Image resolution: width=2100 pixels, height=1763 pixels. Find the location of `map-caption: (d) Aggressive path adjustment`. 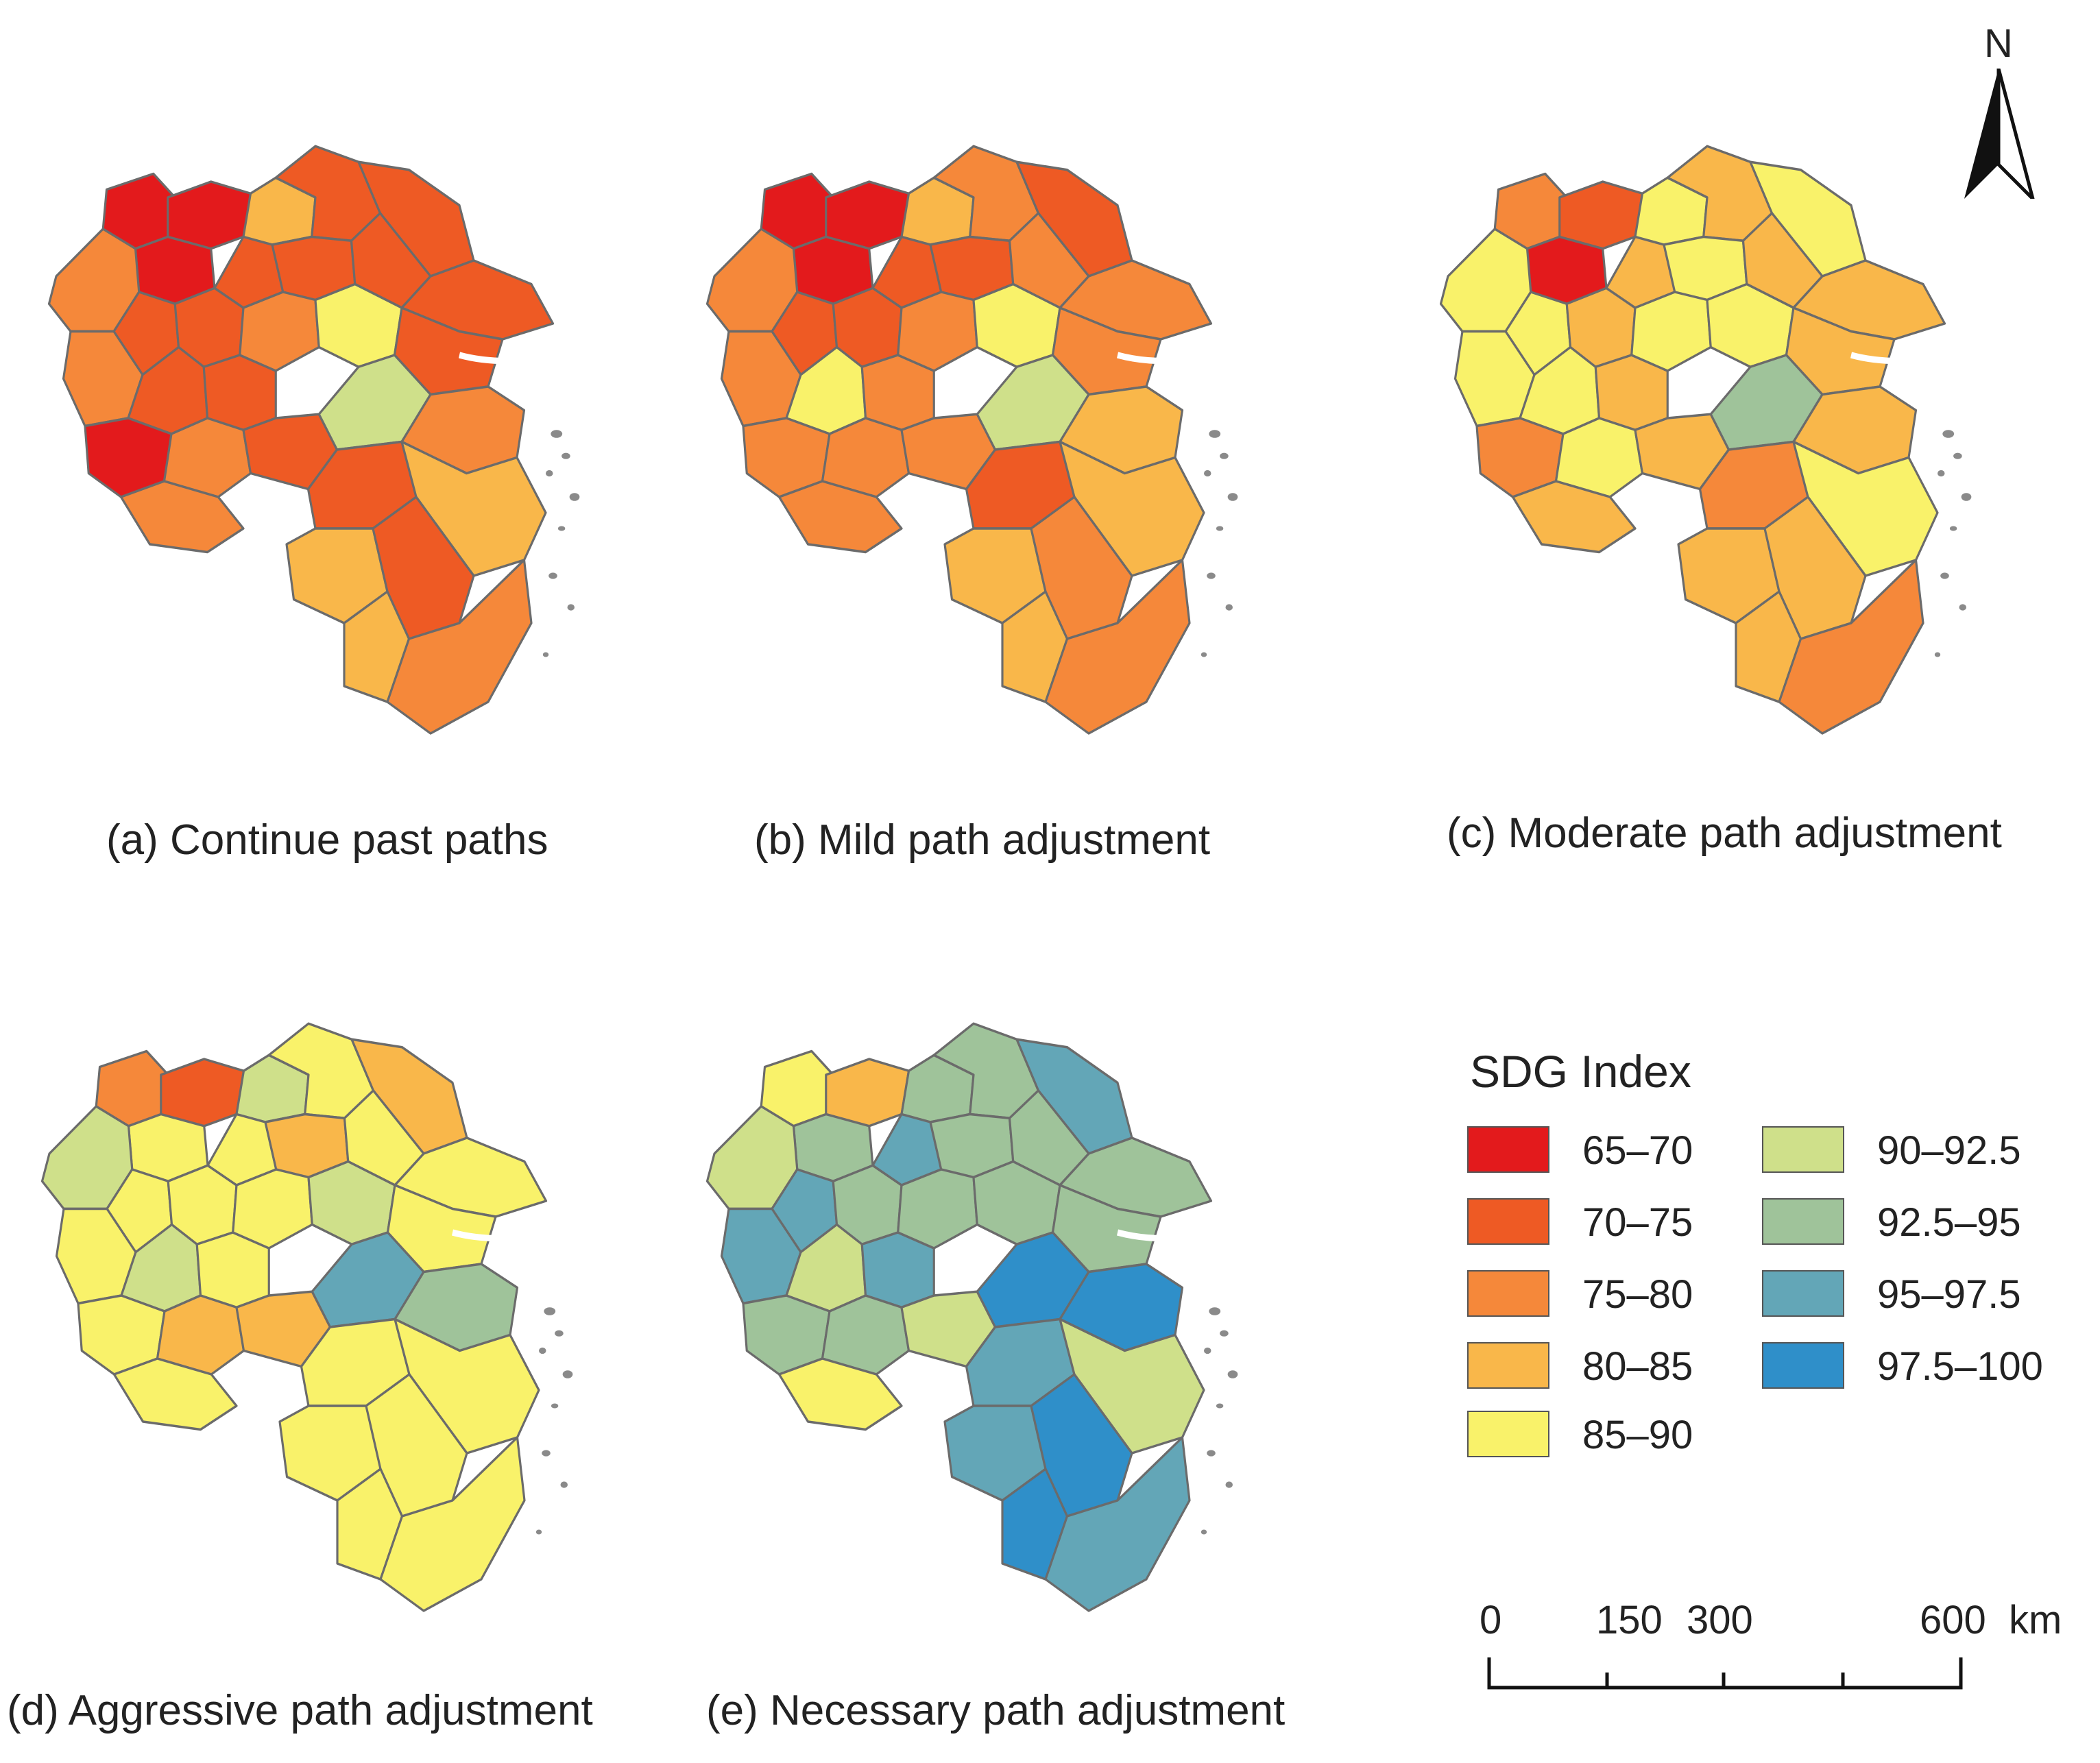

map-caption: (d) Aggressive path adjustment is located at coordinates (300, 1710).